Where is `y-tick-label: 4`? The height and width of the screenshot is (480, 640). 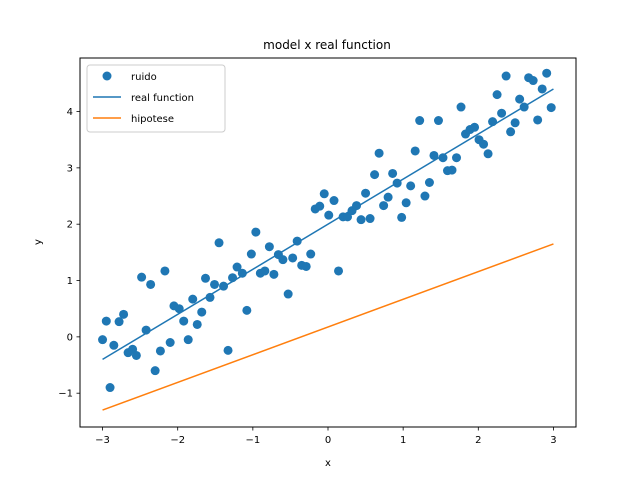
y-tick-label: 4 is located at coordinates (70, 112).